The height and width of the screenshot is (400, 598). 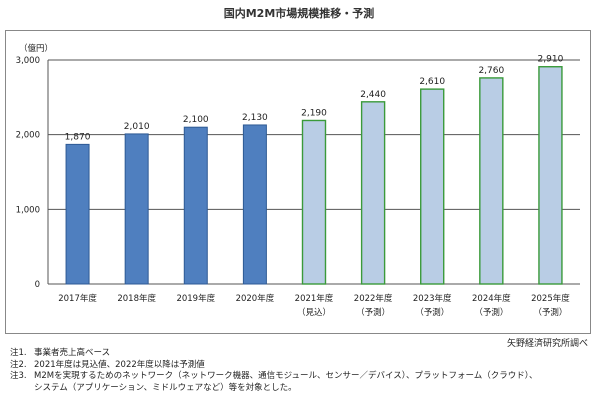 What do you see at coordinates (314, 202) in the screenshot?
I see `bar-2021年度` at bounding box center [314, 202].